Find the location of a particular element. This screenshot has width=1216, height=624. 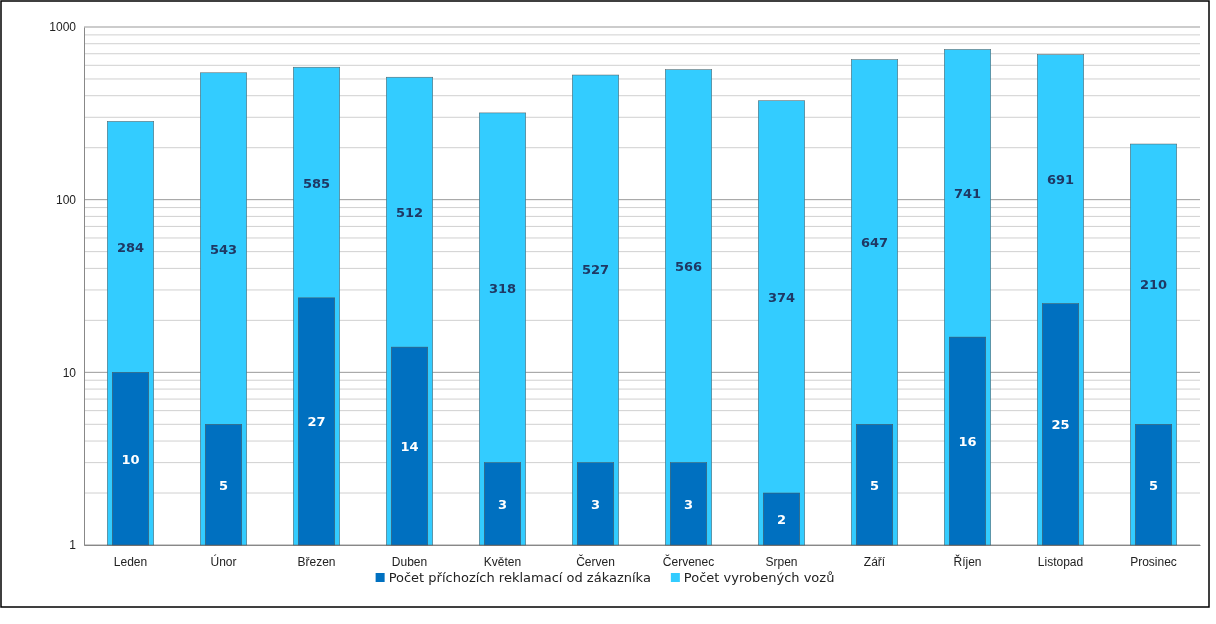

x-tick-label: Říjen is located at coordinates (967, 561).